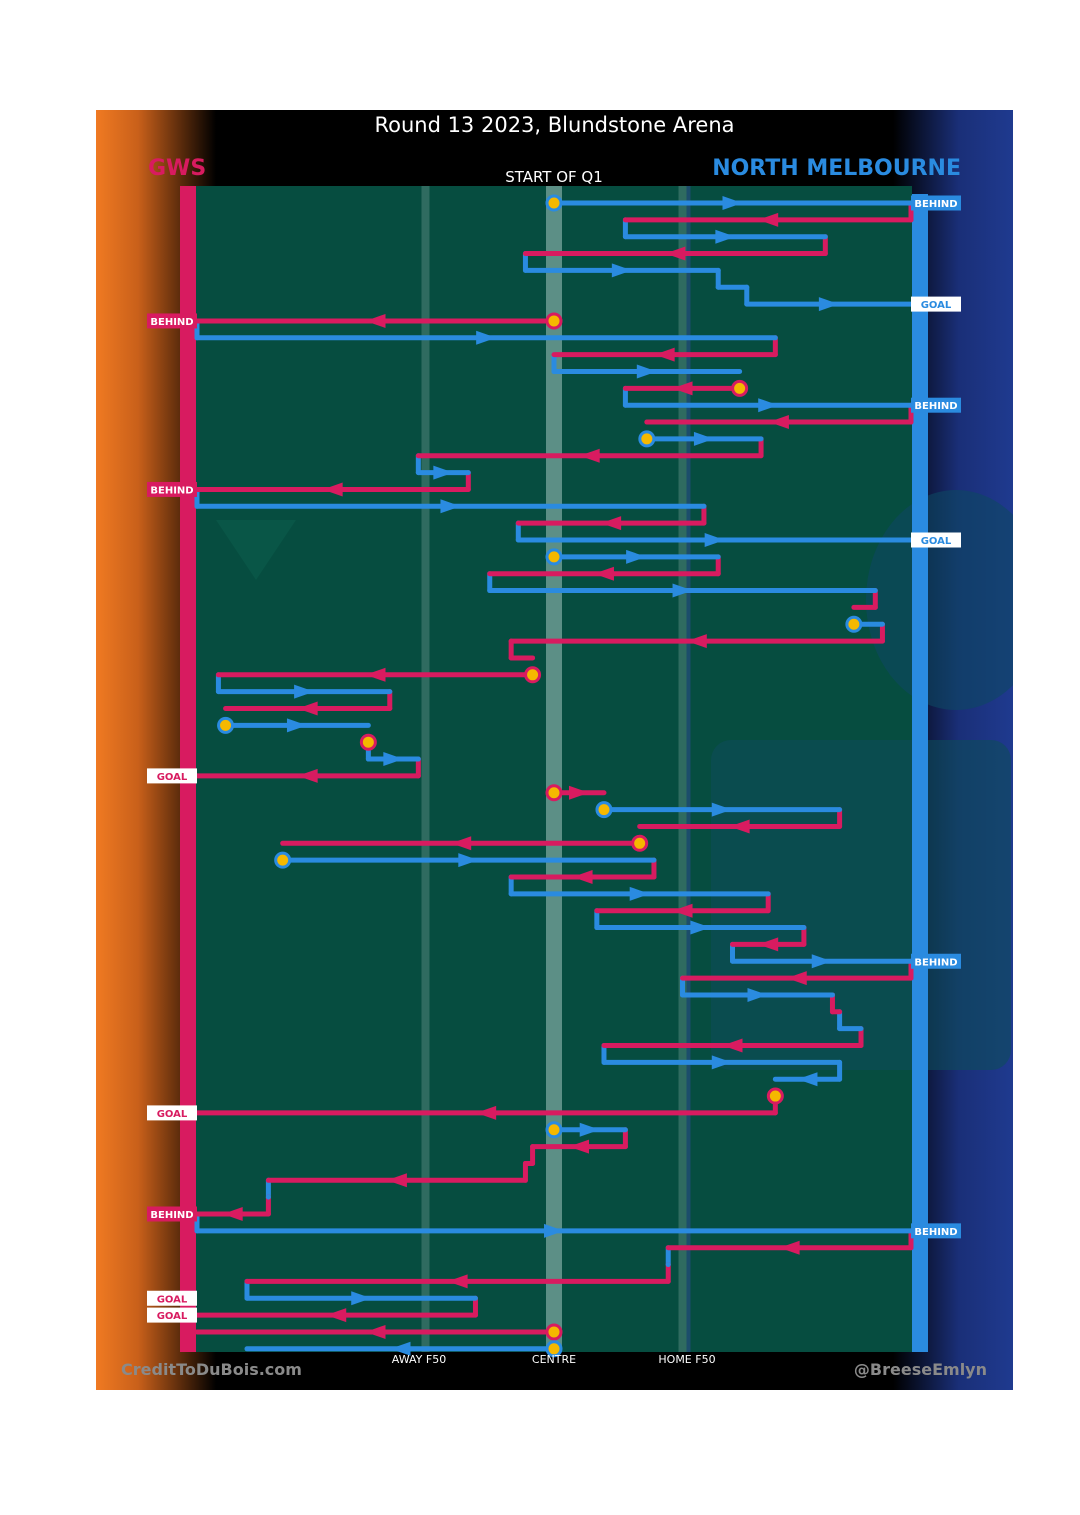  Describe the element at coordinates (920, 773) in the screenshot. I see `north-melbourne-end-bar` at that location.